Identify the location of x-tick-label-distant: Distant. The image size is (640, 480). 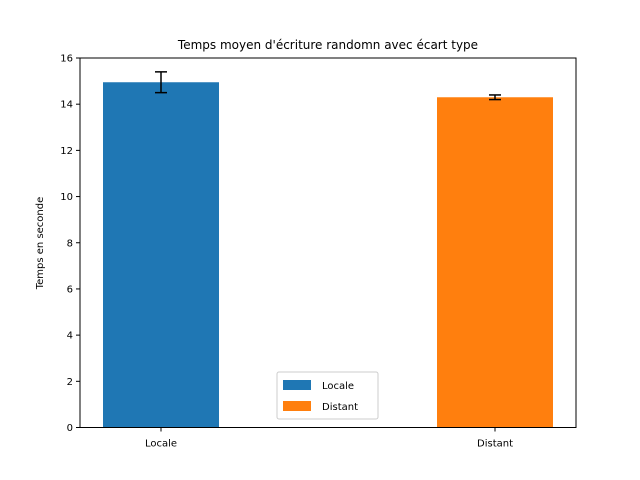
(495, 444).